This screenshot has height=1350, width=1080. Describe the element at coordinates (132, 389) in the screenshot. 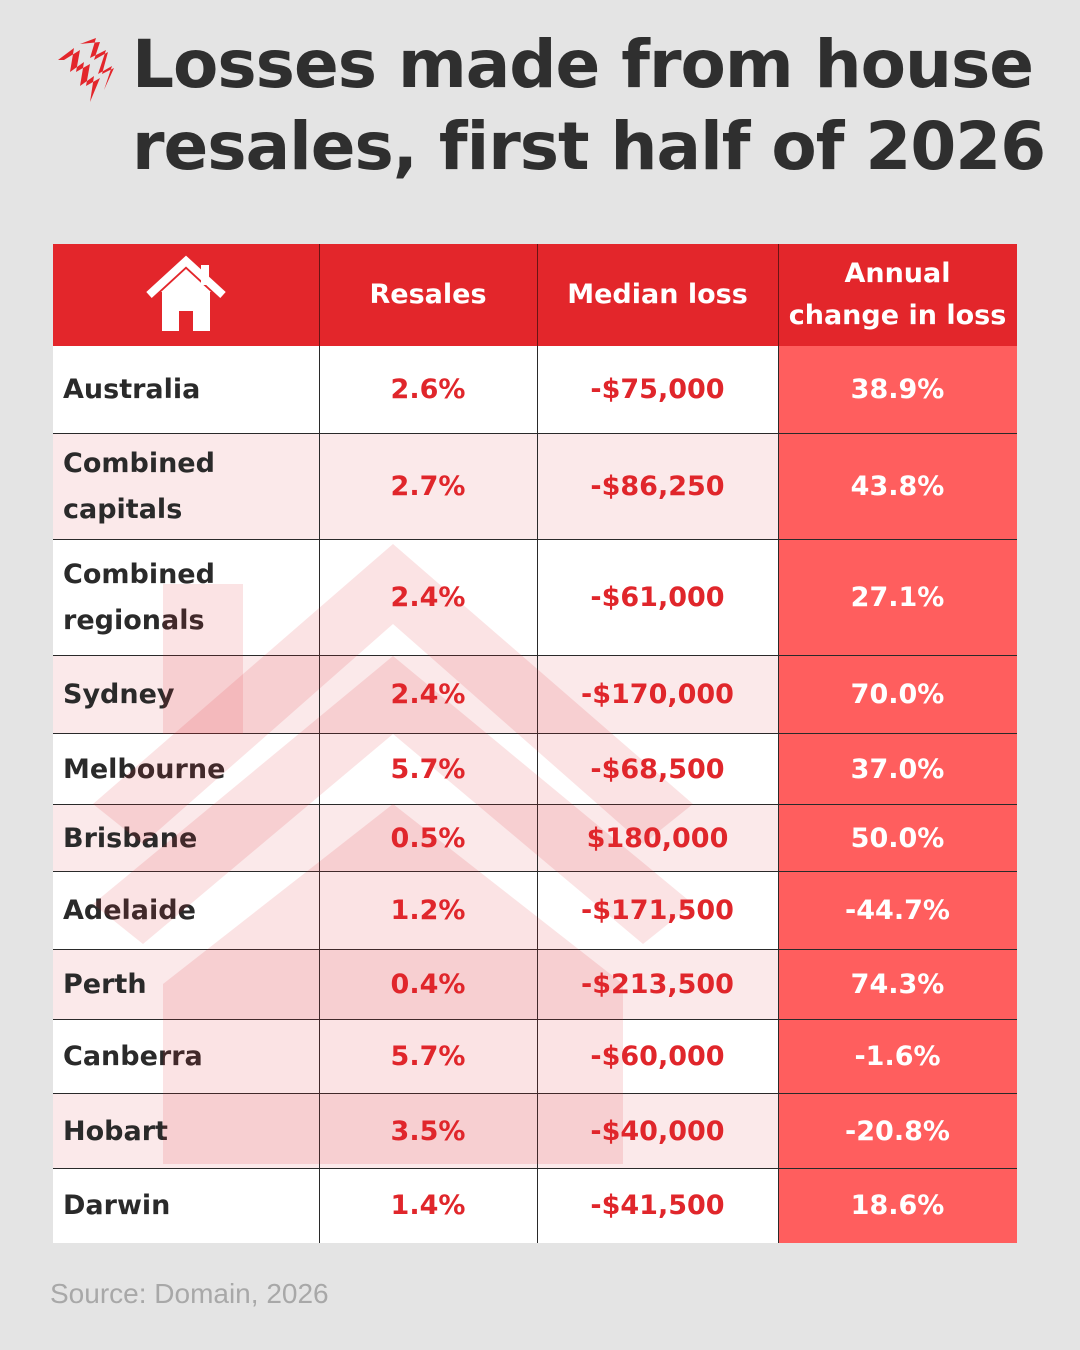

I see `region-name: Australia` at that location.